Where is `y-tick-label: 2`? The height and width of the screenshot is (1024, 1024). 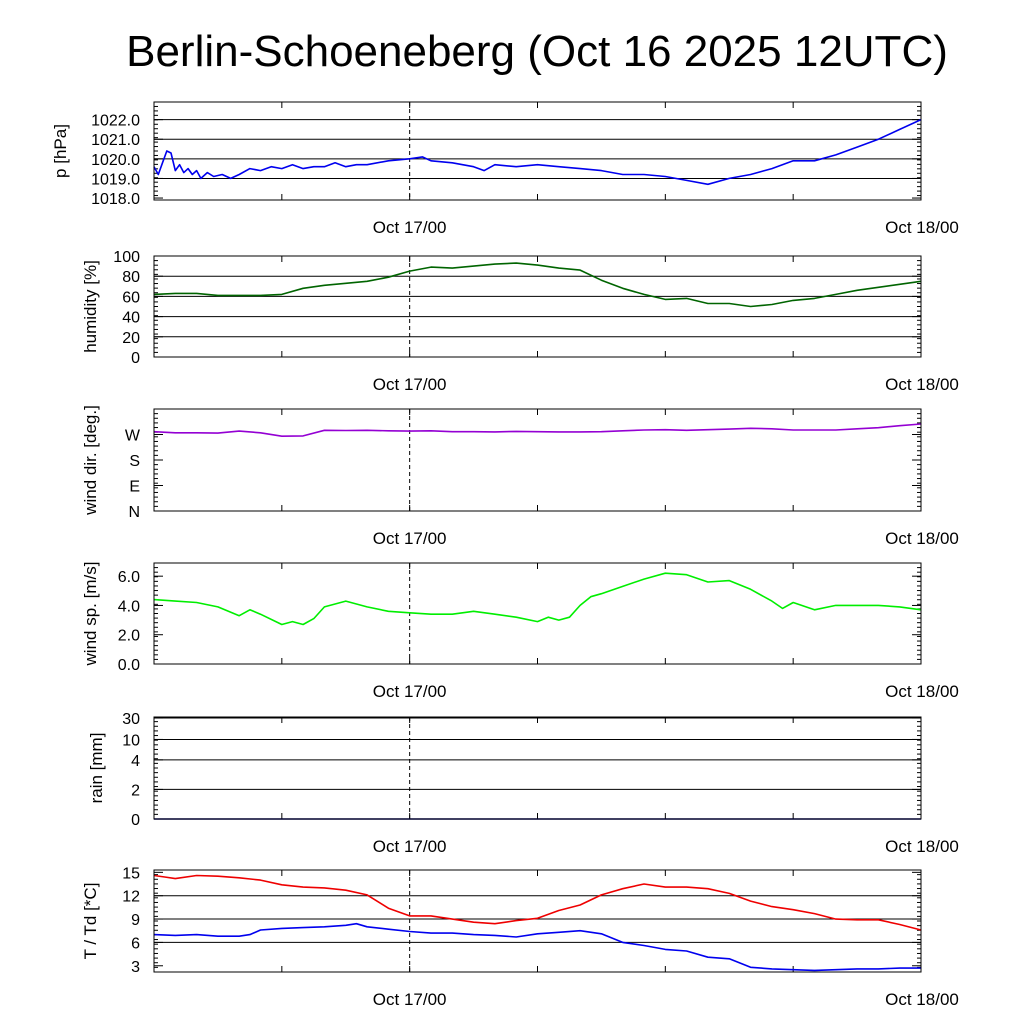
y-tick-label: 2 is located at coordinates (135, 790).